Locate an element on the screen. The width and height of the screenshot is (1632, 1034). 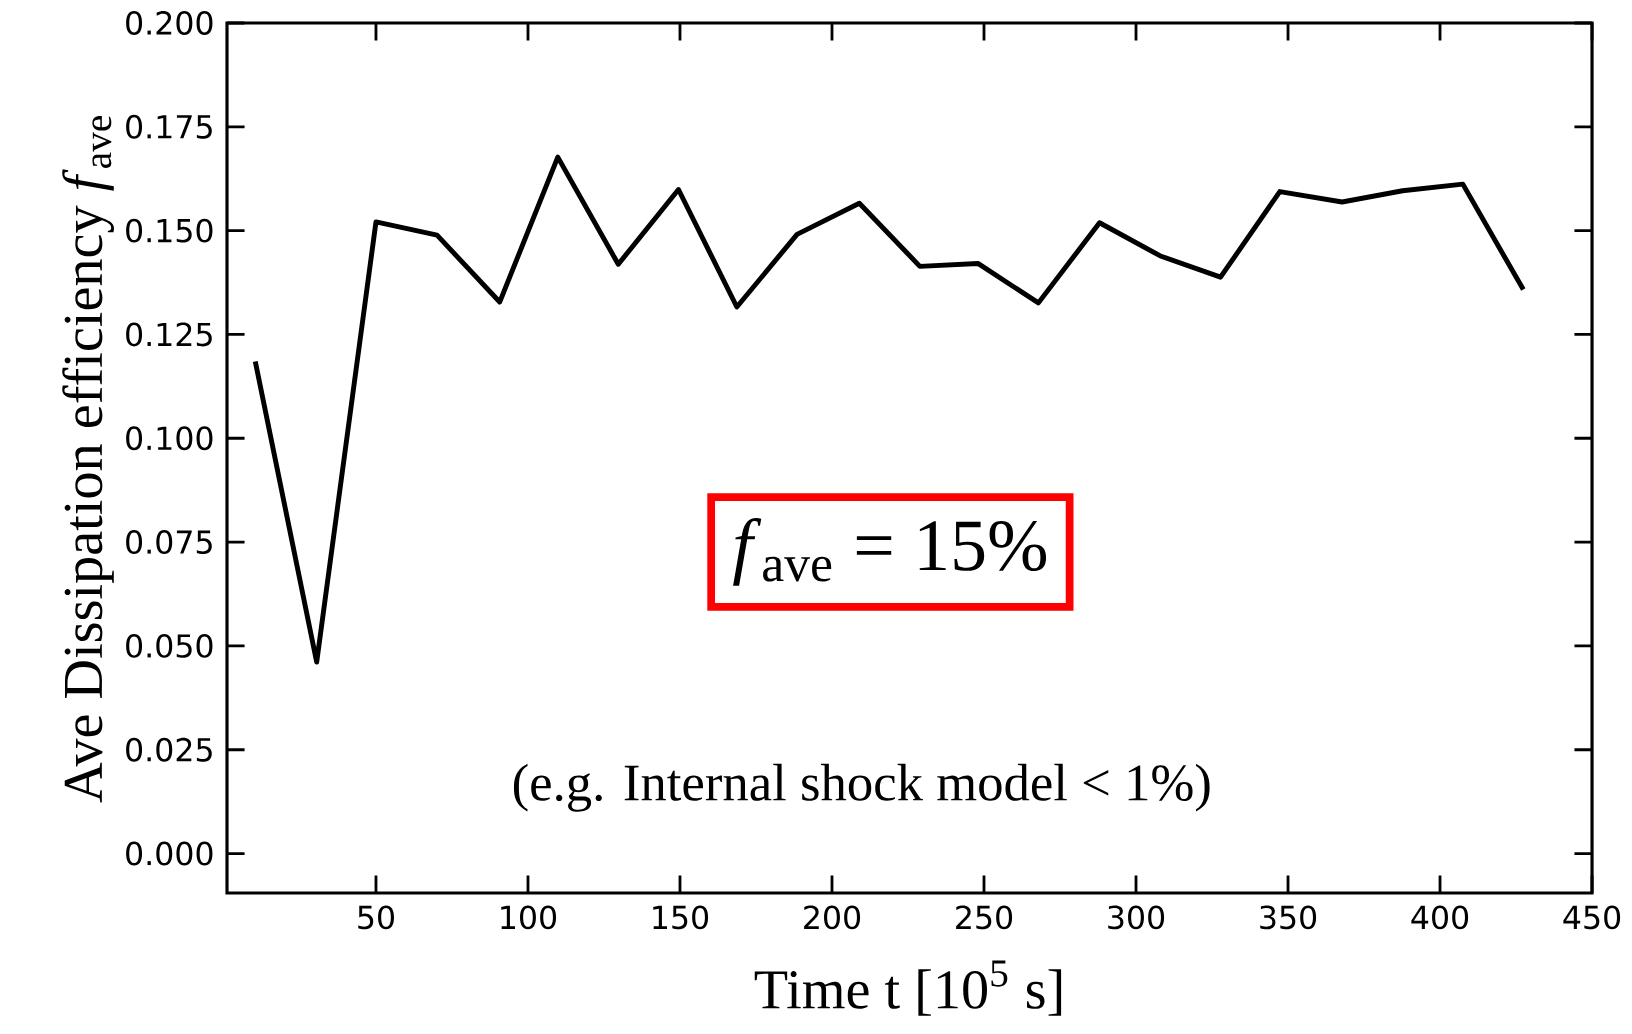
x-tick-label: 400 is located at coordinates (1440, 917).